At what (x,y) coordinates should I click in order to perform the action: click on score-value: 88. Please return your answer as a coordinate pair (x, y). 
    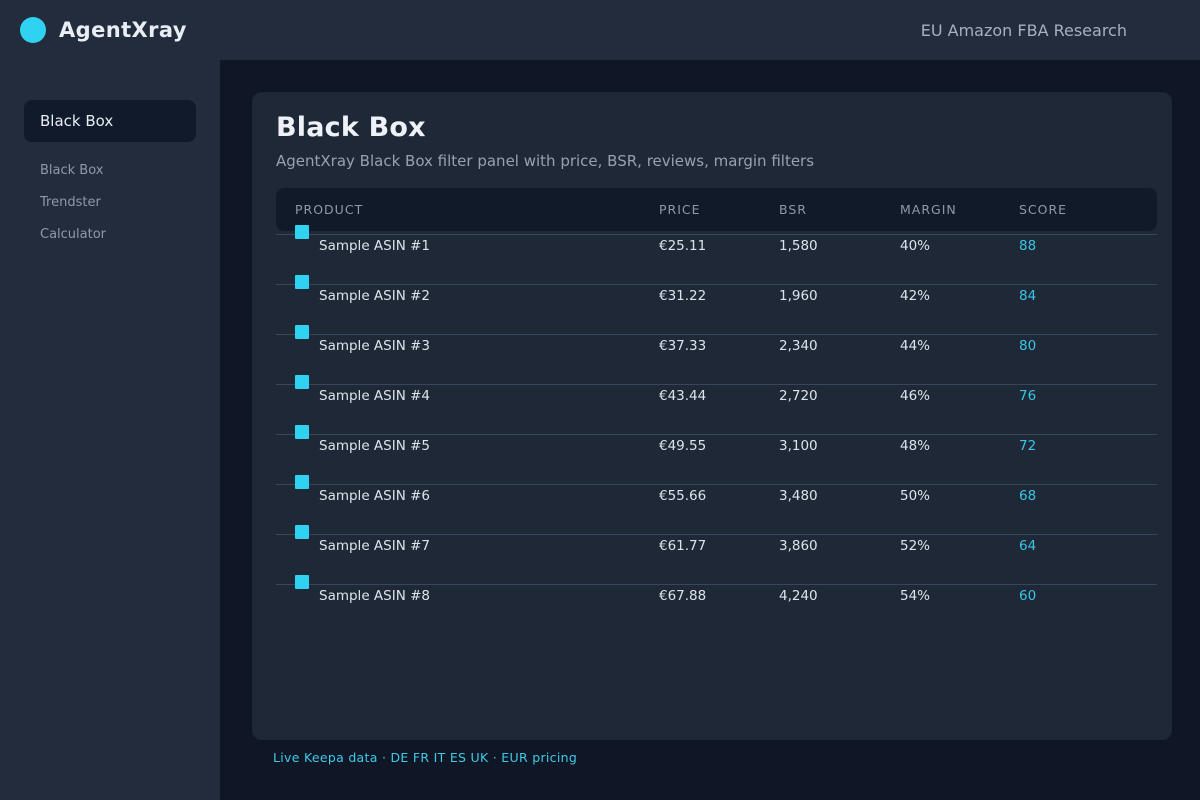
    Looking at the image, I should click on (1028, 246).